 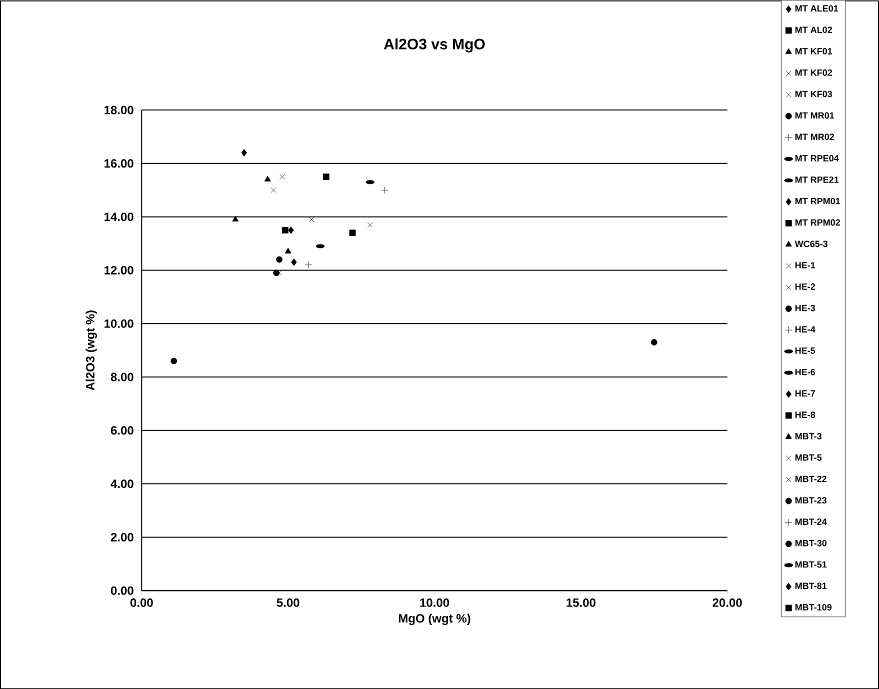 What do you see at coordinates (813, 72) in the screenshot?
I see `legend-label: MT KF02` at bounding box center [813, 72].